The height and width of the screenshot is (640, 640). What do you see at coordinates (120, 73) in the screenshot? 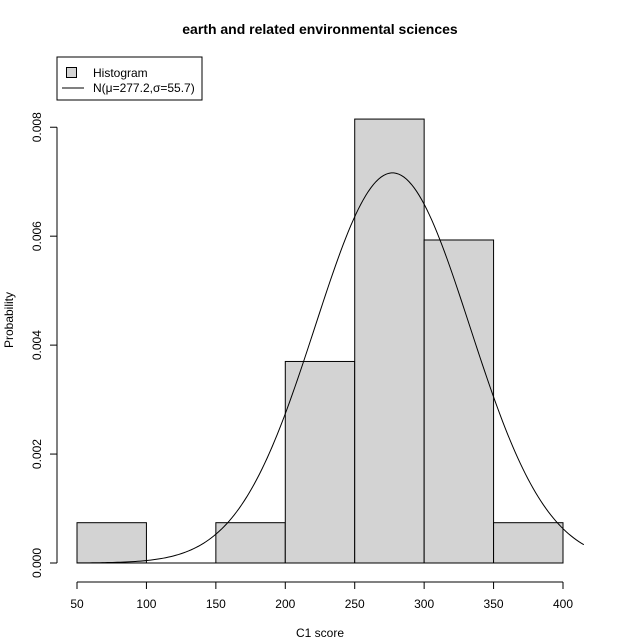
I see `legend-histogram-label: Histogram` at bounding box center [120, 73].